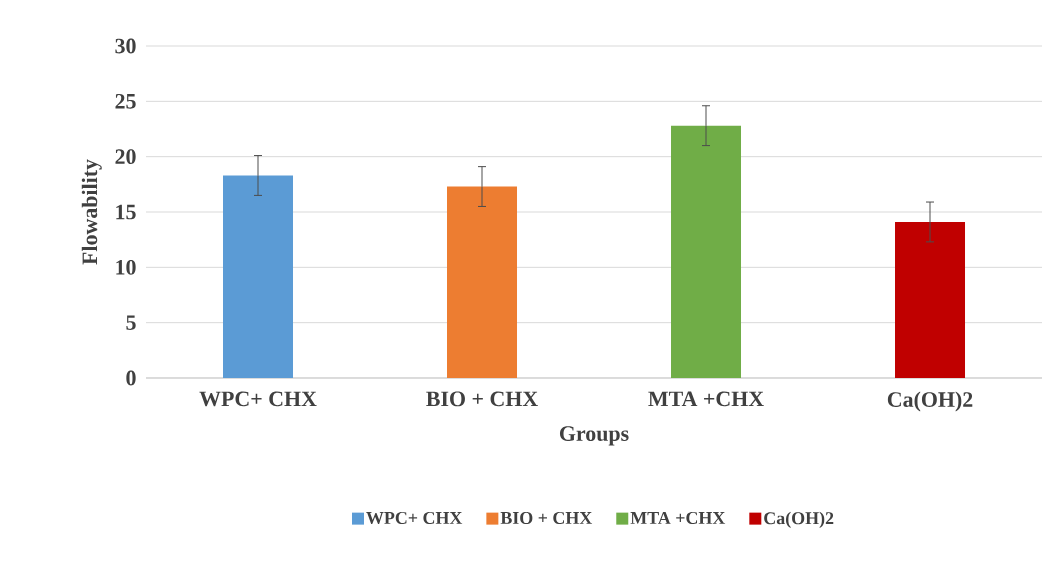  What do you see at coordinates (706, 399) in the screenshot?
I see `x-tick-label: MTA +CHX` at bounding box center [706, 399].